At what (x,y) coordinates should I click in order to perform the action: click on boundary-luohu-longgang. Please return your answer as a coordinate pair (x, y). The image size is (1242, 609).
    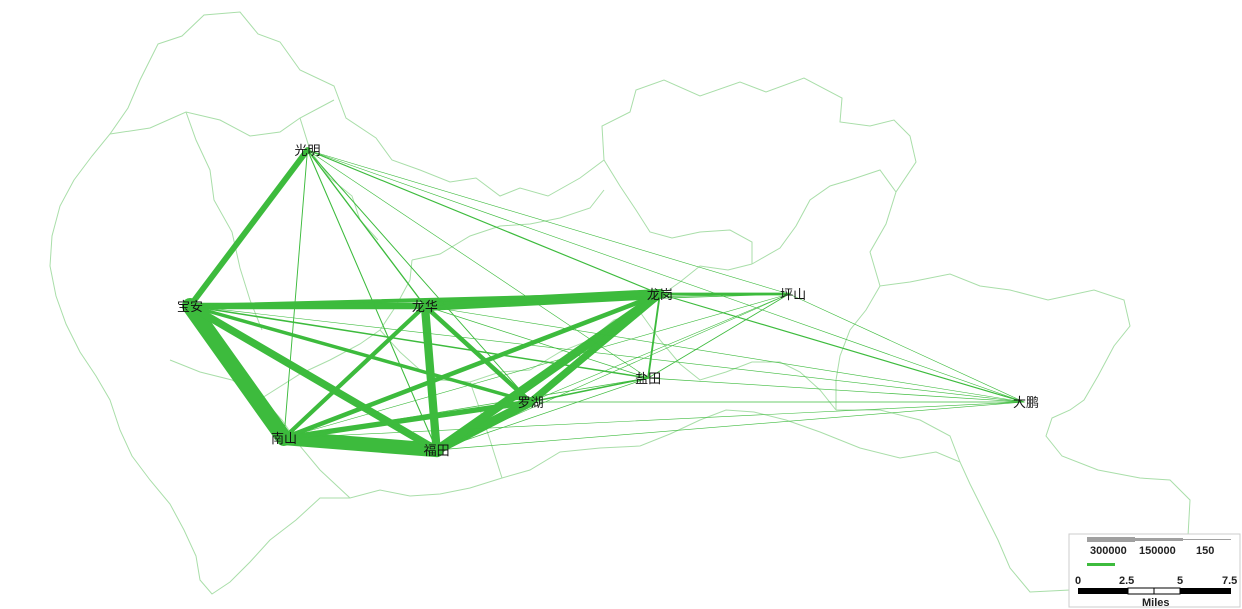
    Looking at the image, I should click on (641, 317).